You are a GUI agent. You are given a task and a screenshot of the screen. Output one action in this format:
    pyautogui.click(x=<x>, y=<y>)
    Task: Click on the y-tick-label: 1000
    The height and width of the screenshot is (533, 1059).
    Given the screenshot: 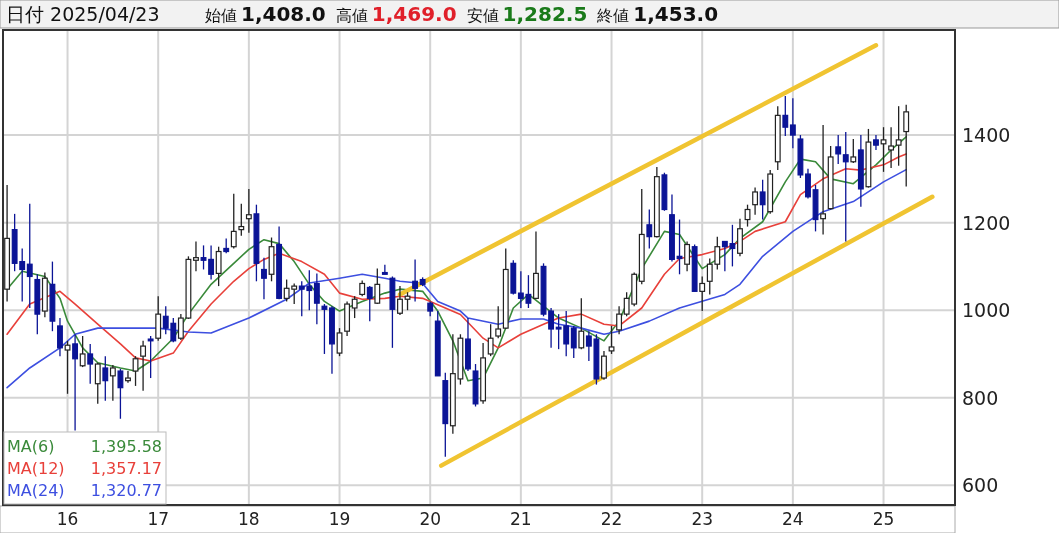 What is the action you would take?
    pyautogui.click(x=986, y=310)
    